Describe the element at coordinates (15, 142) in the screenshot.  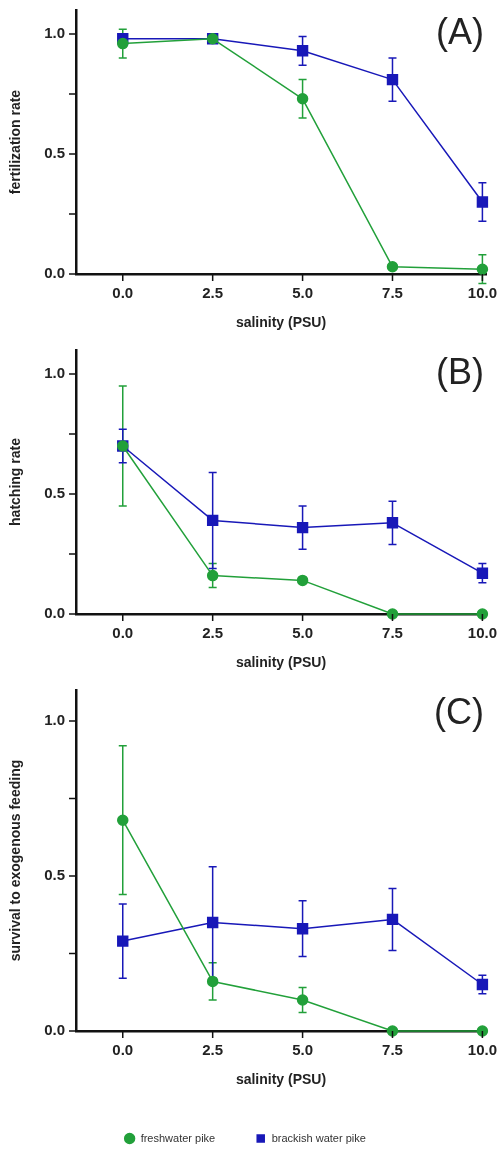
I see `y-axis-title: fertilization rate` at that location.